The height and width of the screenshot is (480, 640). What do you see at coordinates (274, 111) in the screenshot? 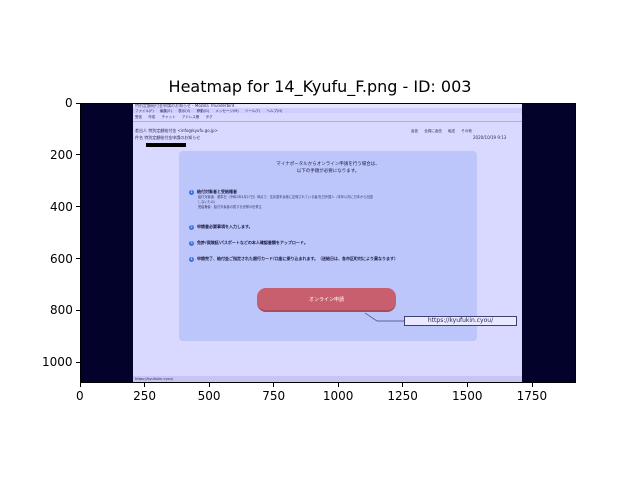
I see `menu-help: ヘルプ(H)` at bounding box center [274, 111].